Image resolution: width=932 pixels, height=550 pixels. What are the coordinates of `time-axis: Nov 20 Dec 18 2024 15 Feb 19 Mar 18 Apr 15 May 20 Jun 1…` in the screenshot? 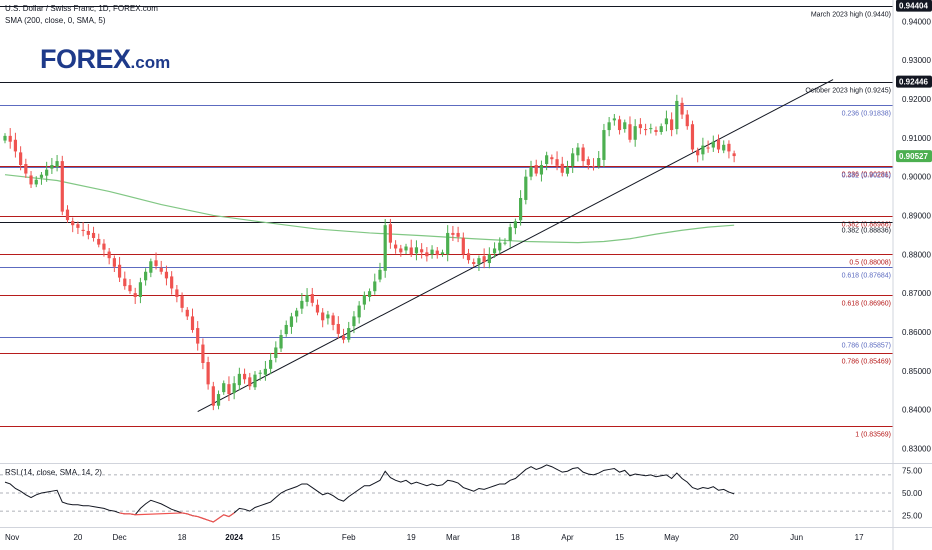 It's located at (434, 537).